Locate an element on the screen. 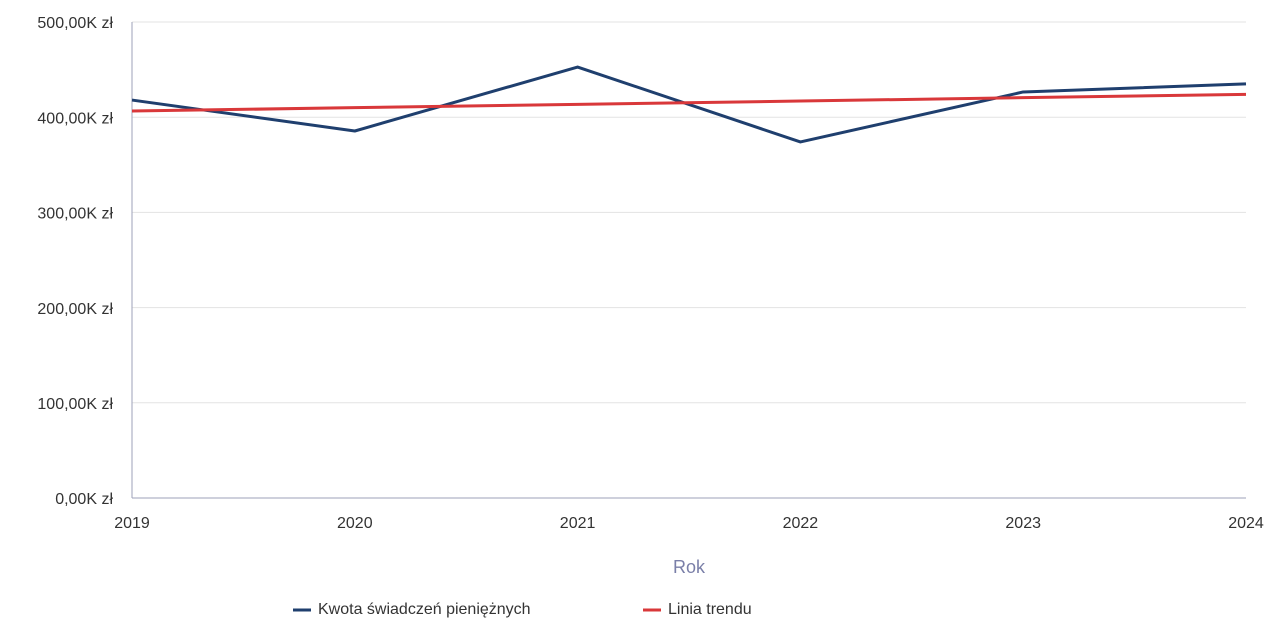 This screenshot has height=623, width=1269. x-tick-label: 2022 is located at coordinates (801, 523).